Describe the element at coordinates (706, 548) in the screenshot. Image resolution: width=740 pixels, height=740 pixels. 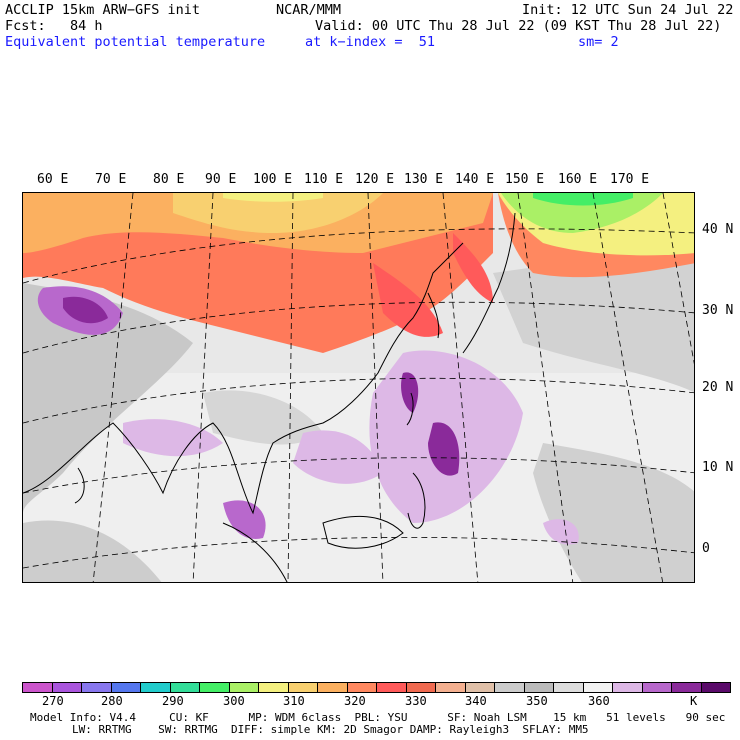
I see `lat-label-0: 0` at that location.